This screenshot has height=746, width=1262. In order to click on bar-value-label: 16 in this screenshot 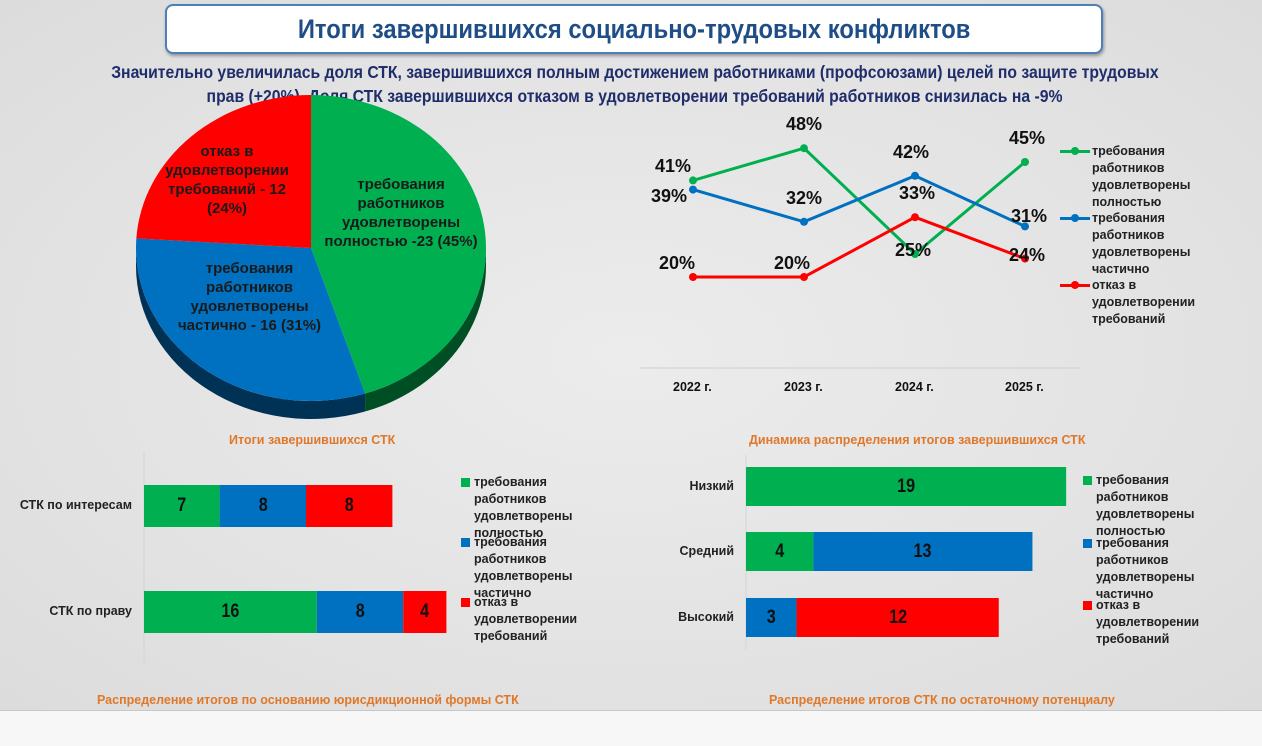, I will do `click(230, 611)`.